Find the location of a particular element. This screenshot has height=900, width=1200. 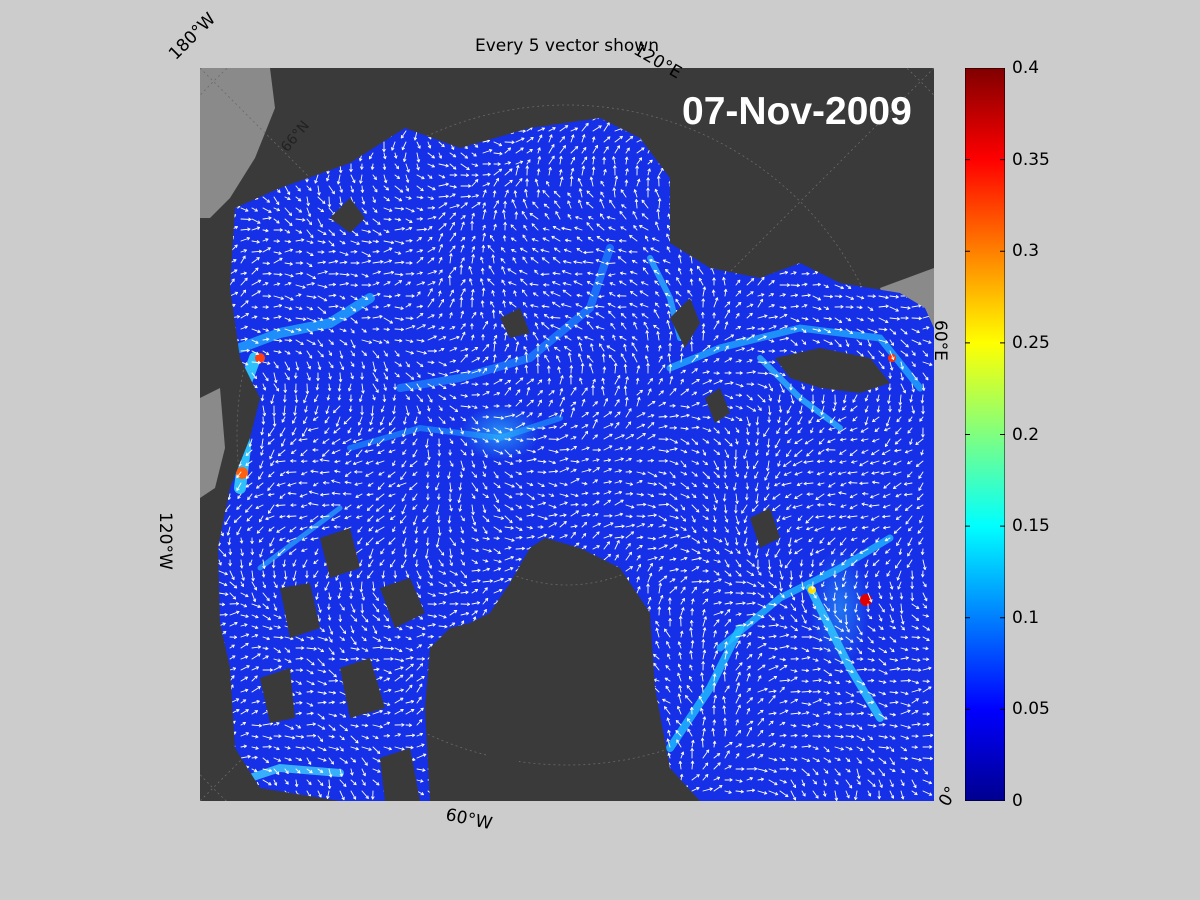

lon-label-120w: 120°W is located at coordinates (165, 541).